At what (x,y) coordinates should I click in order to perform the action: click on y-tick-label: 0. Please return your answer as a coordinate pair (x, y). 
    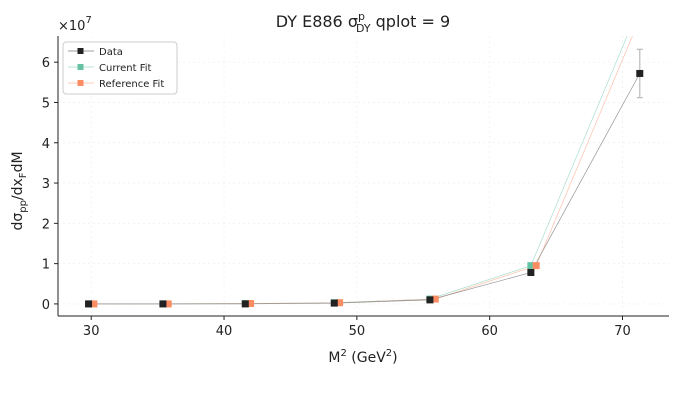
    Looking at the image, I should click on (46, 305).